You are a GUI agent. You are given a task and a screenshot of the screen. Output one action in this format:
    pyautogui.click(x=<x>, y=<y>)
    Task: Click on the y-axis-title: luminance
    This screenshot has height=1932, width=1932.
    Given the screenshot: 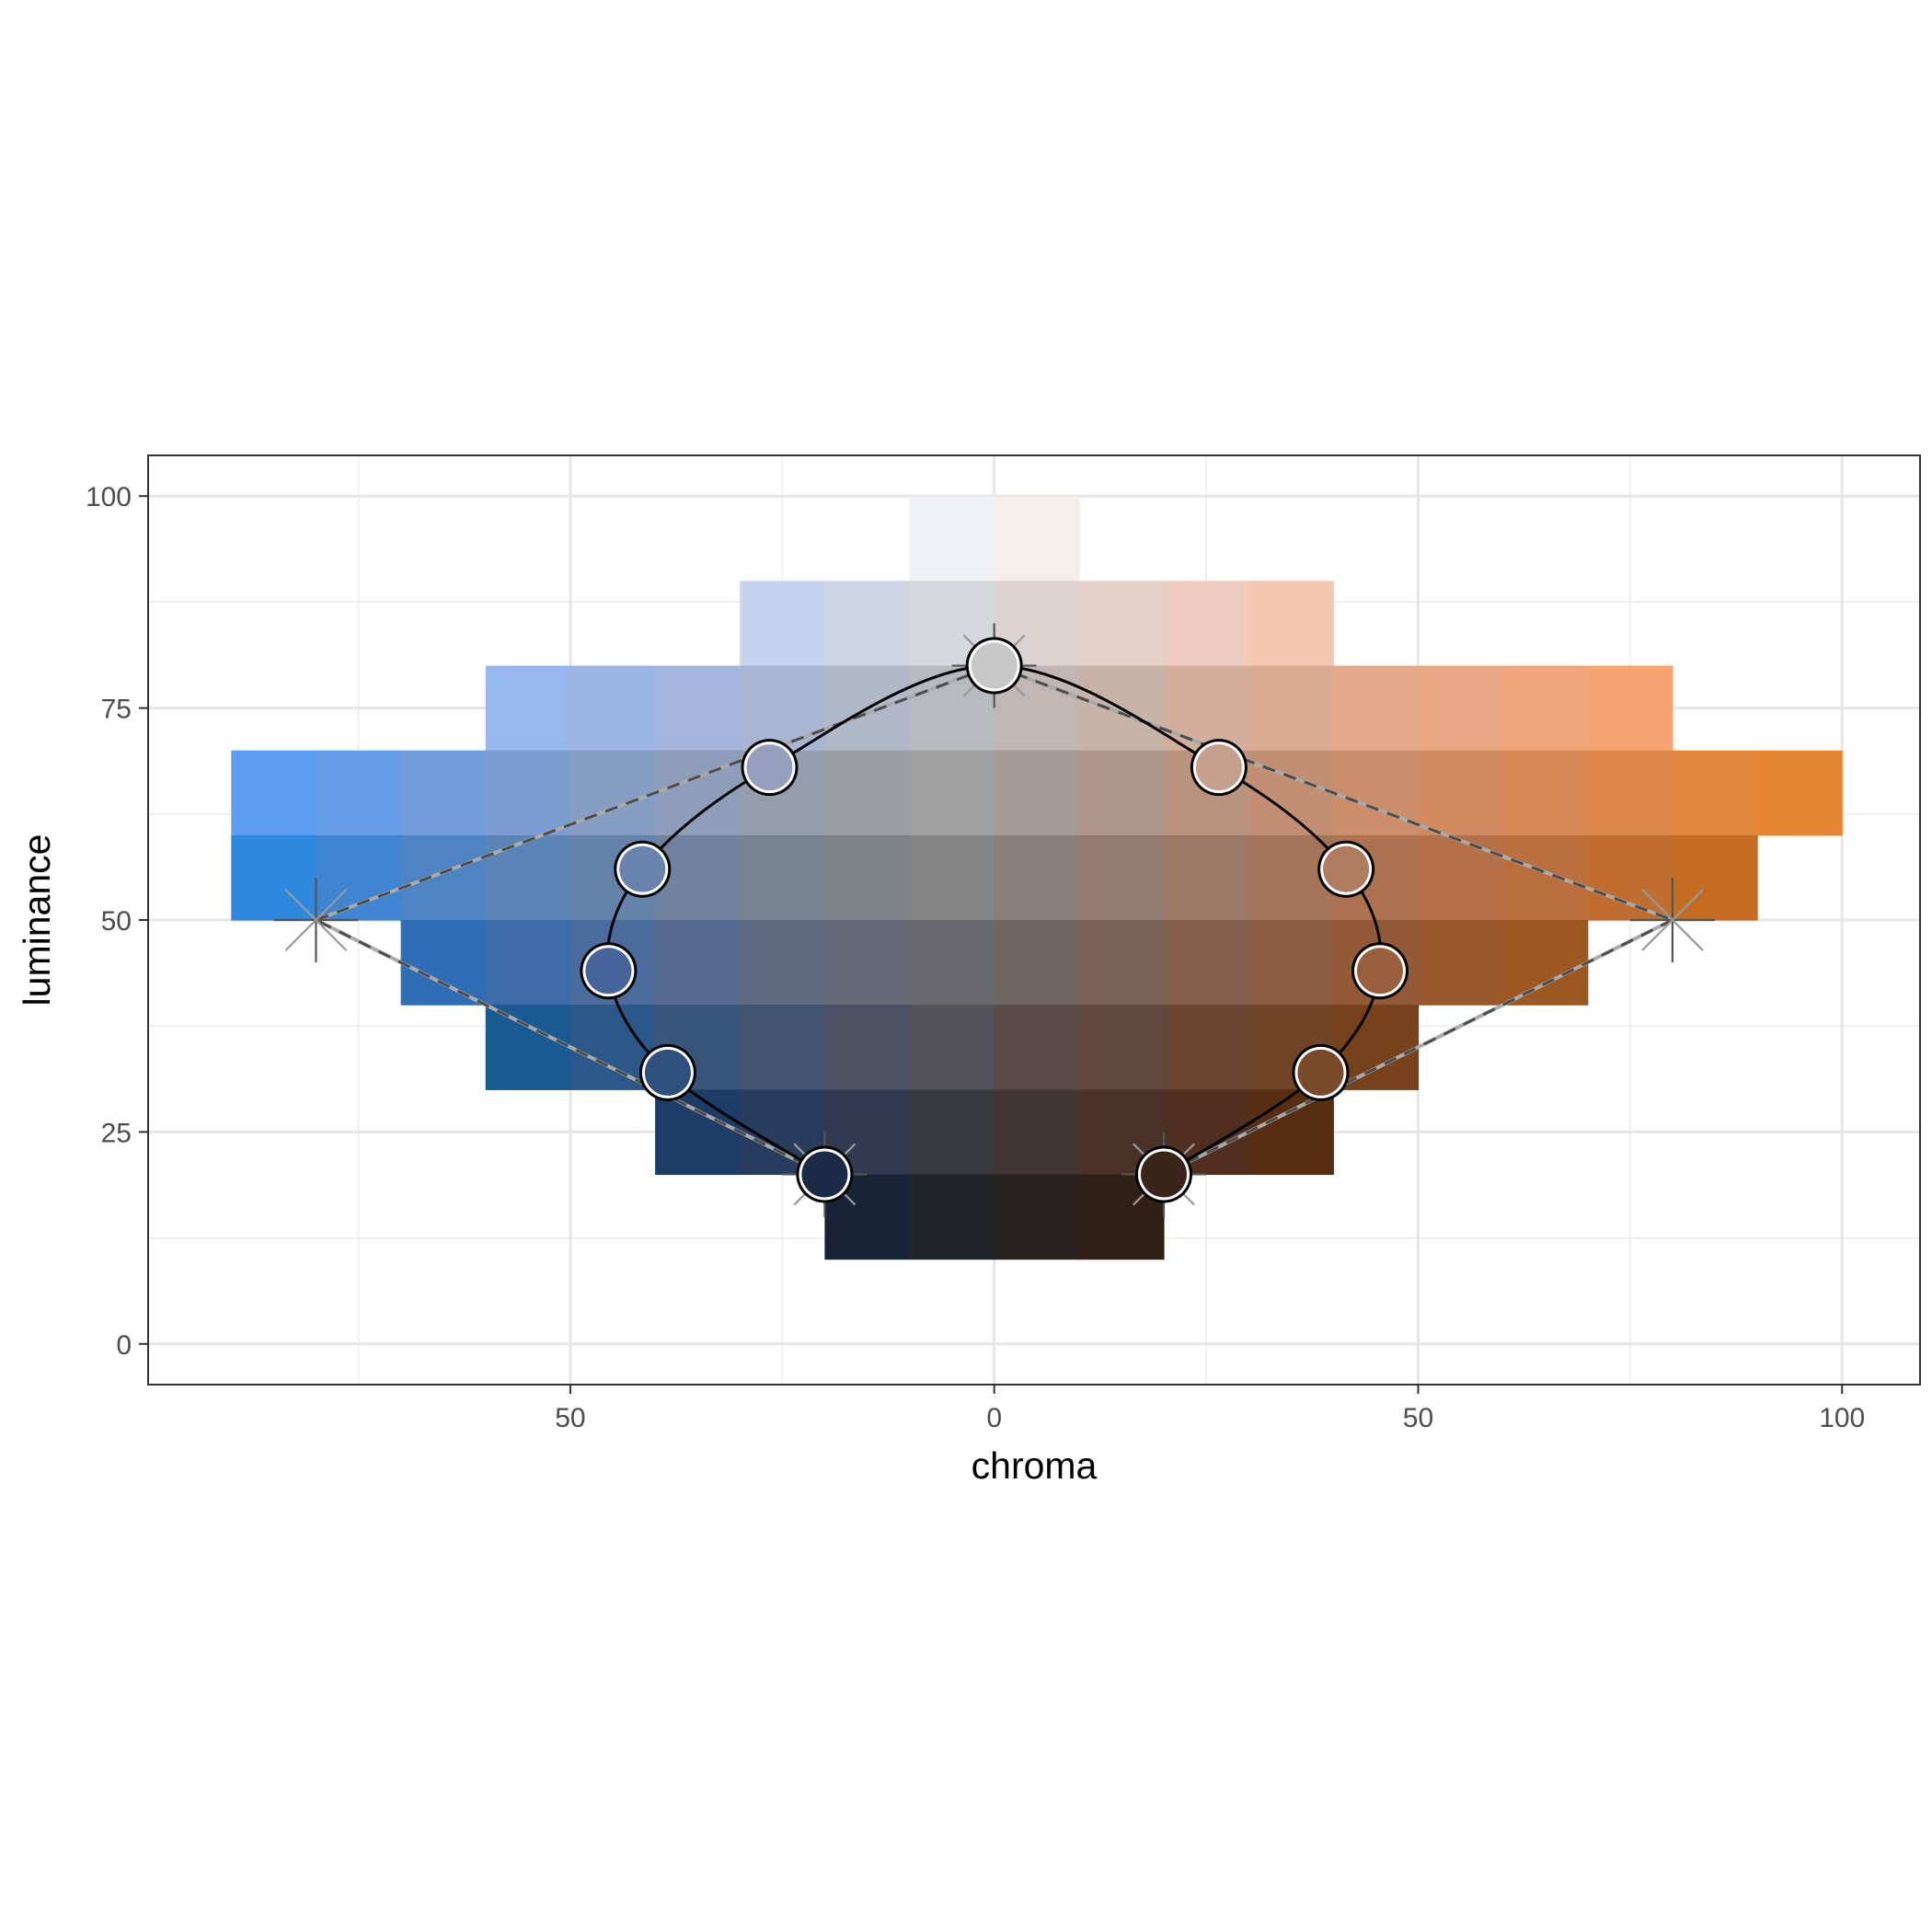 What is the action you would take?
    pyautogui.click(x=37, y=920)
    